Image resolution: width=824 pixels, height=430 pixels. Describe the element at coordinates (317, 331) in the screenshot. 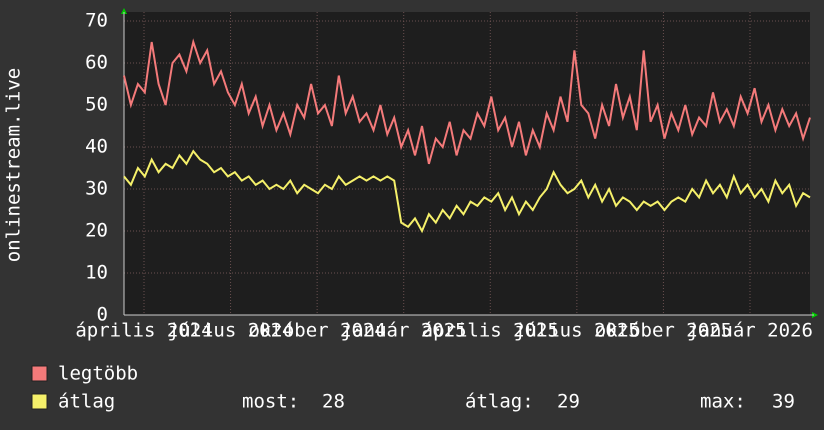

I see `x-tick-label: október 2024` at that location.